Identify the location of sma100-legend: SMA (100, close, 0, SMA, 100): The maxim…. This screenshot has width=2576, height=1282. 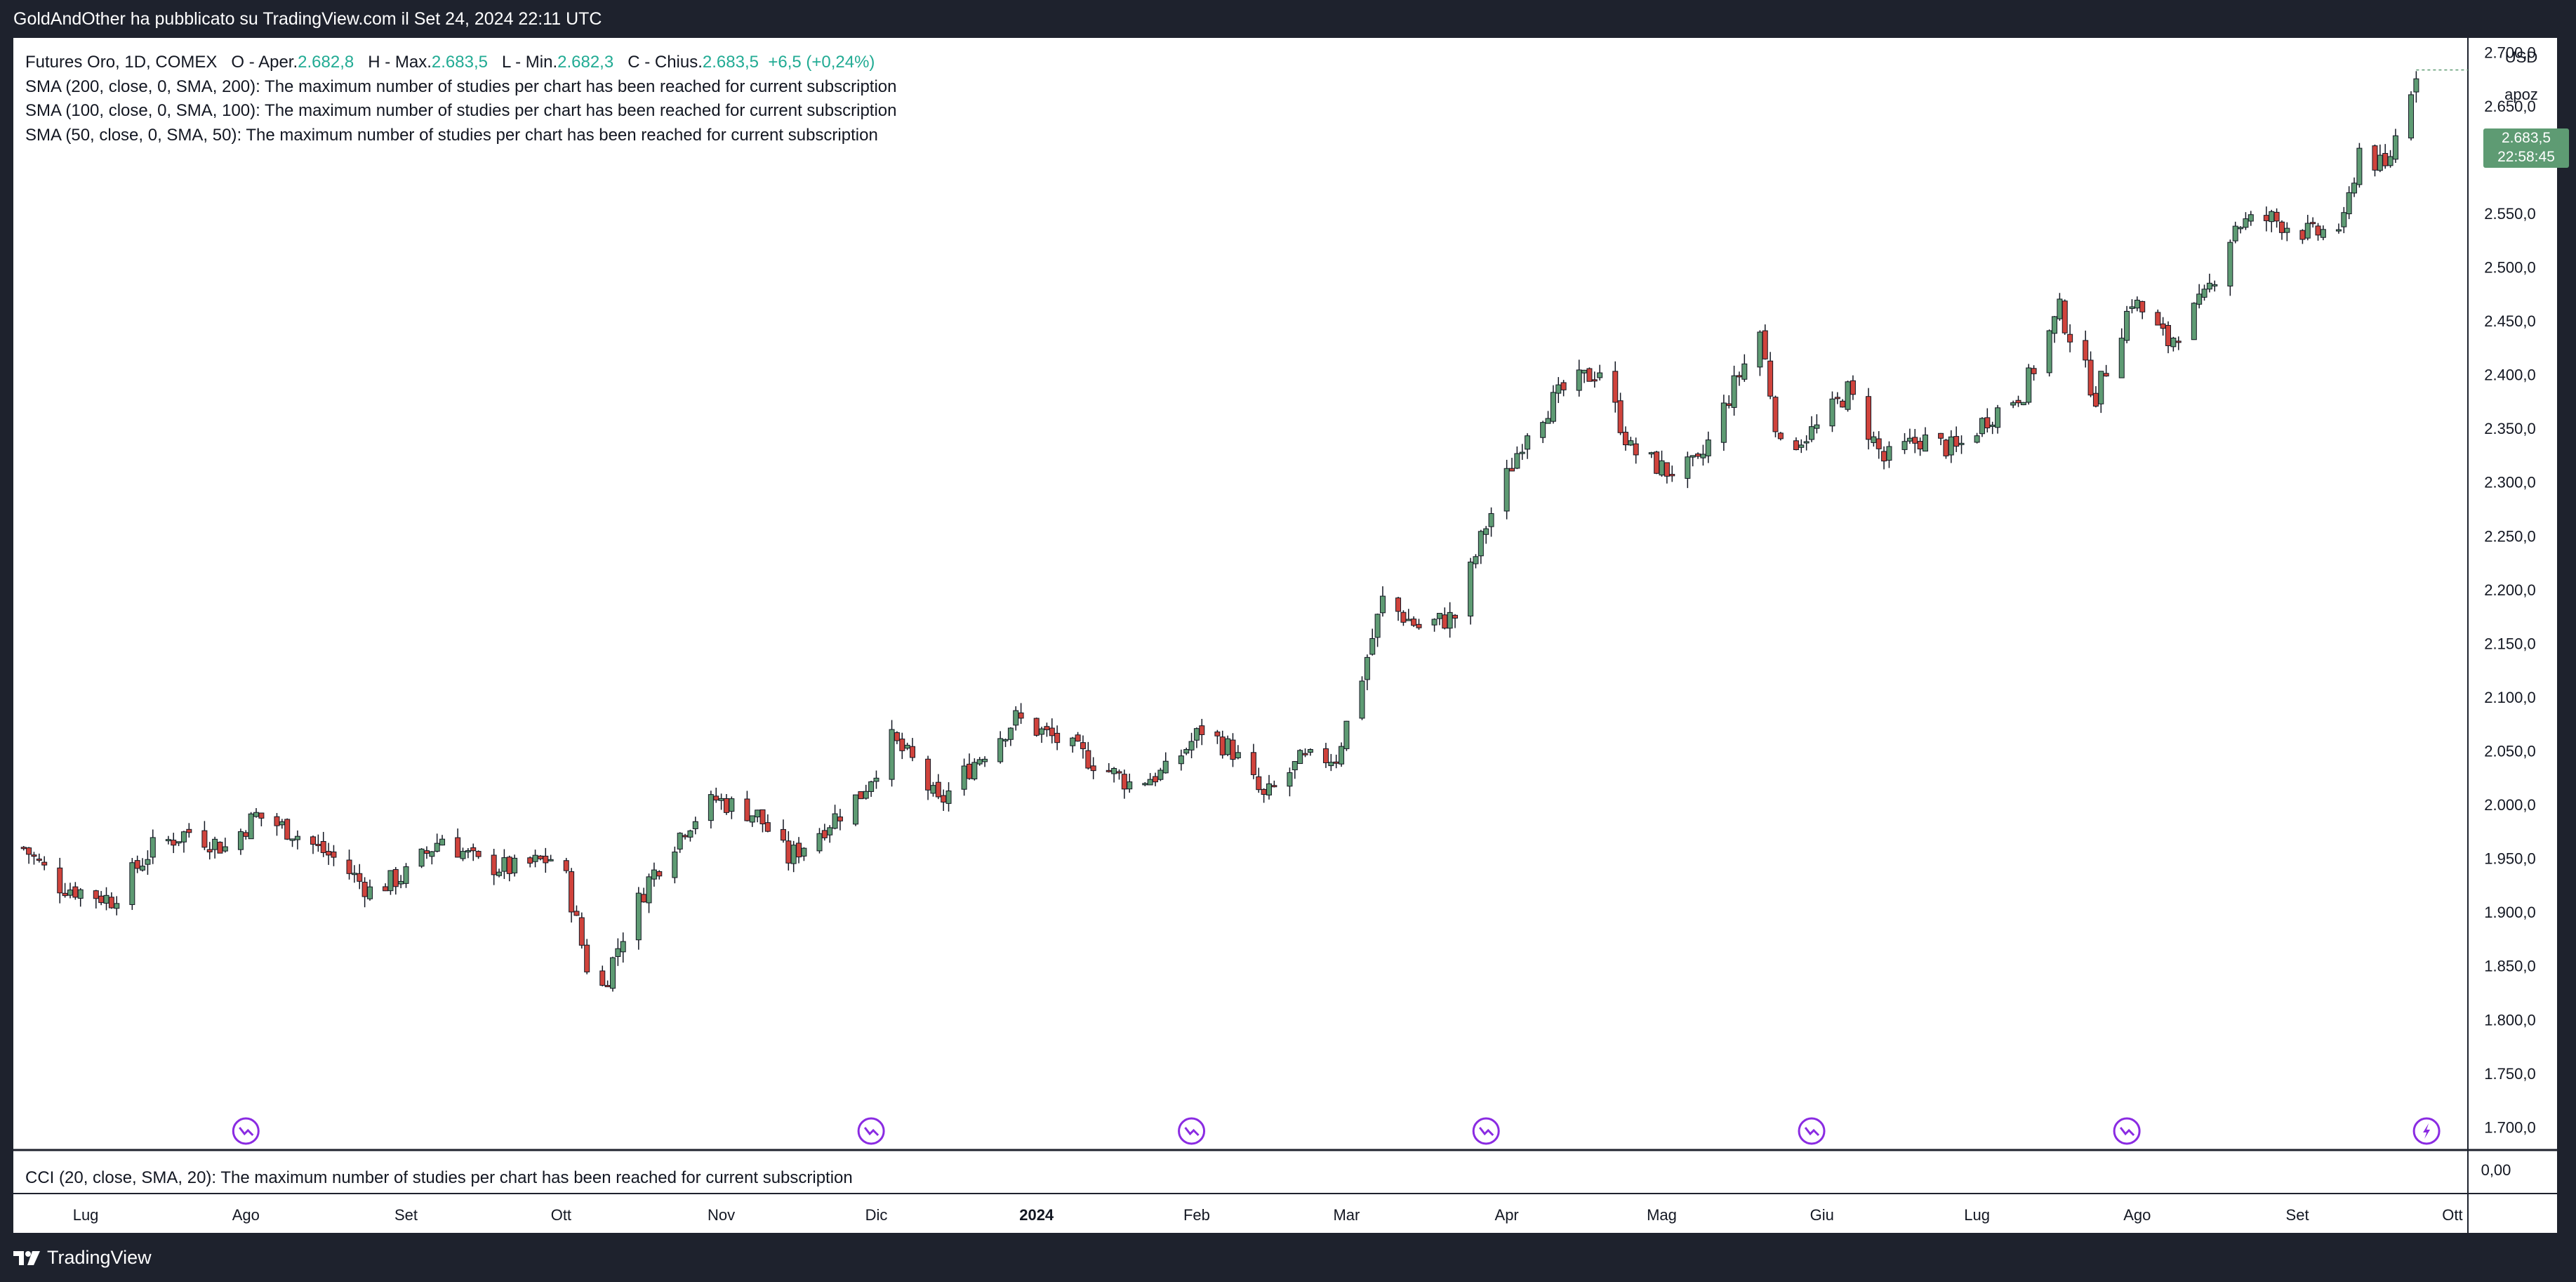
(461, 110).